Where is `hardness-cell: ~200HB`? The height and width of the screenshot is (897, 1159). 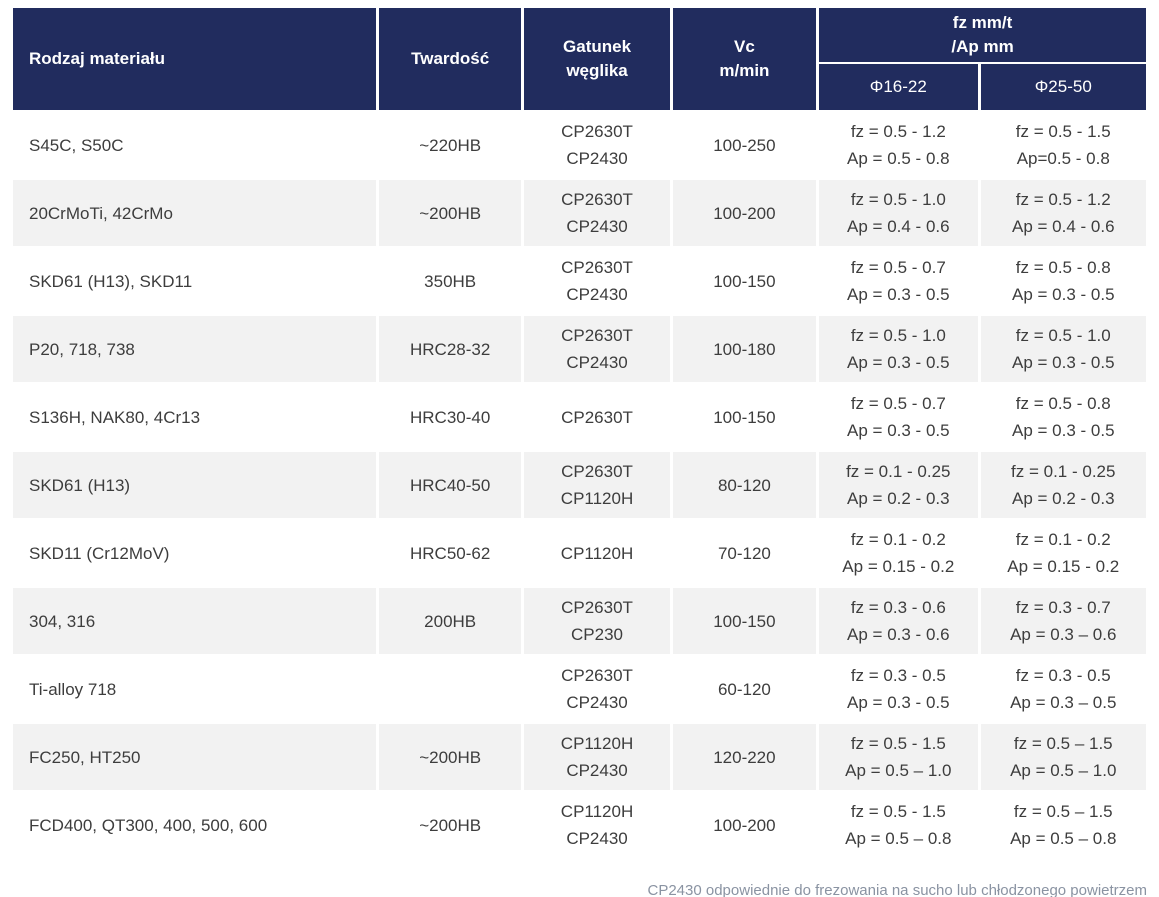
hardness-cell: ~200HB is located at coordinates (450, 757).